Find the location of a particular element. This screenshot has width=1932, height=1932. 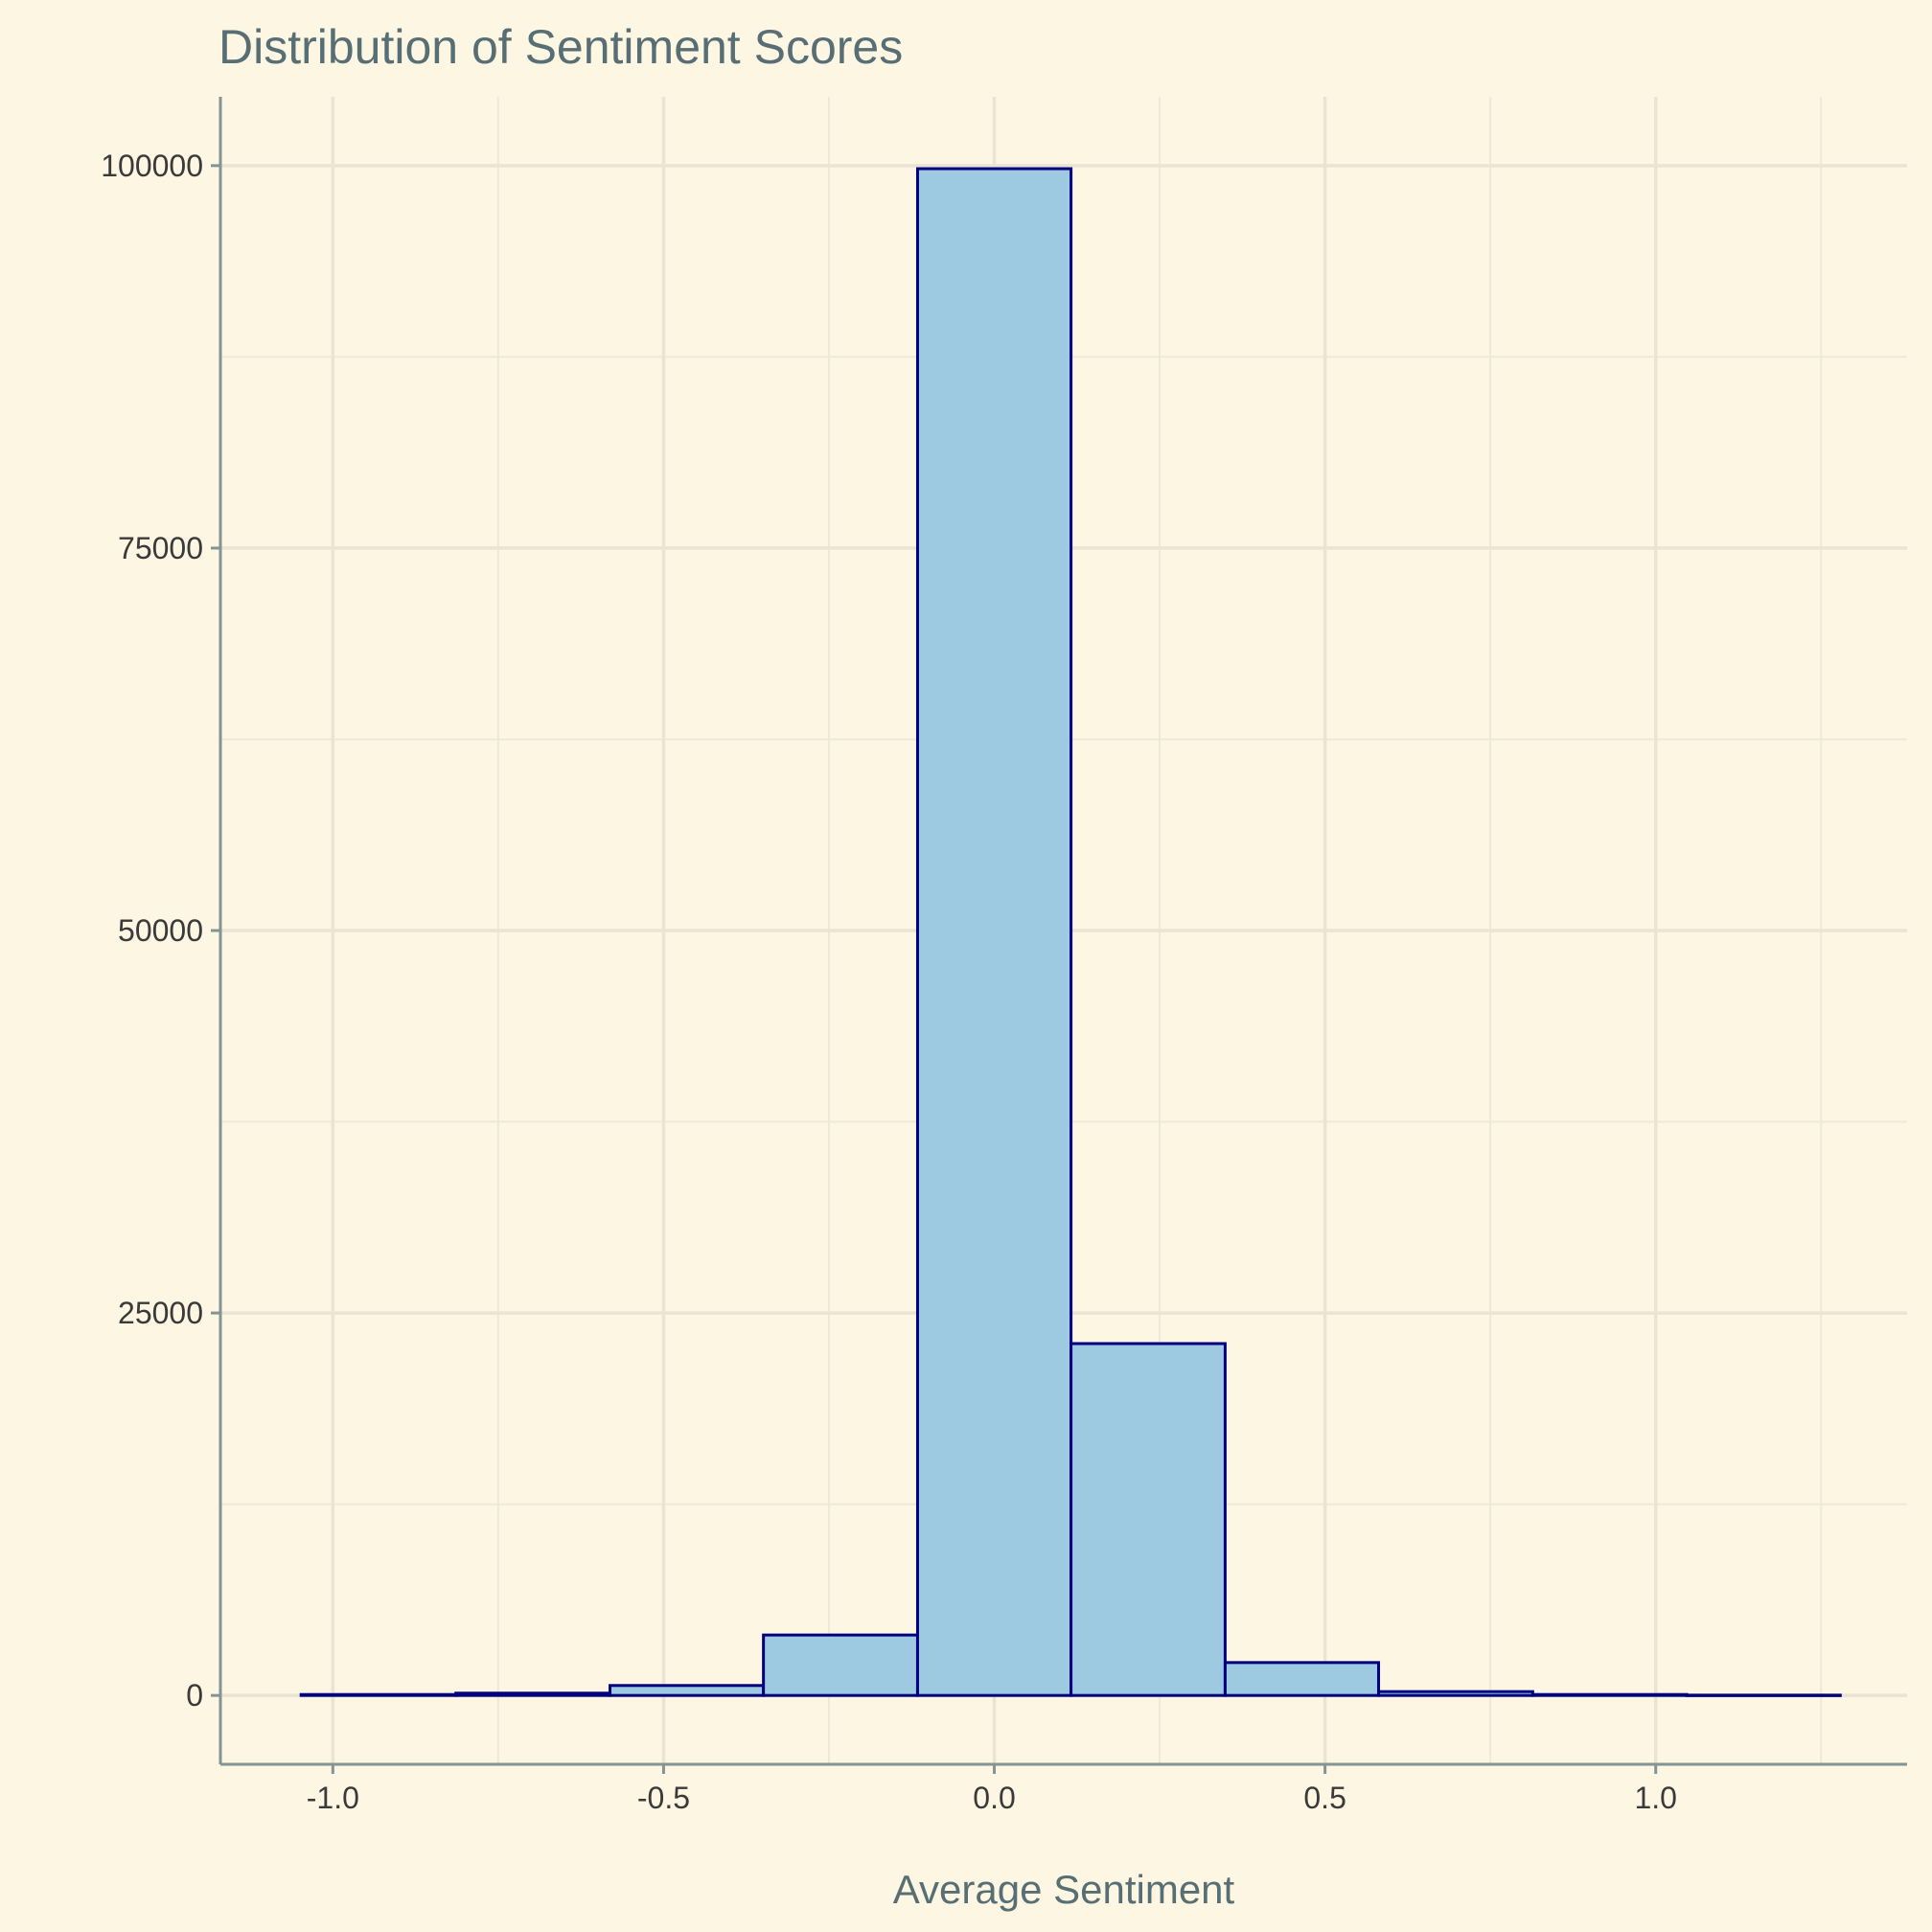

chart-title: Distribution of Sentiment Scores is located at coordinates (560, 47).